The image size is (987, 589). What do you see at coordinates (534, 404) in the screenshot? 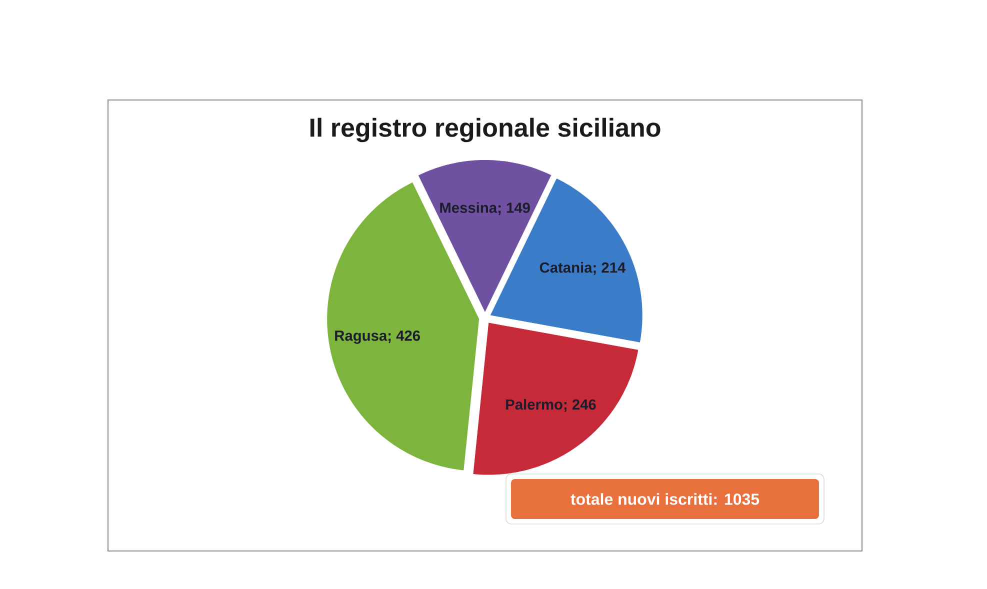
I see `slice-label: Palermo` at bounding box center [534, 404].